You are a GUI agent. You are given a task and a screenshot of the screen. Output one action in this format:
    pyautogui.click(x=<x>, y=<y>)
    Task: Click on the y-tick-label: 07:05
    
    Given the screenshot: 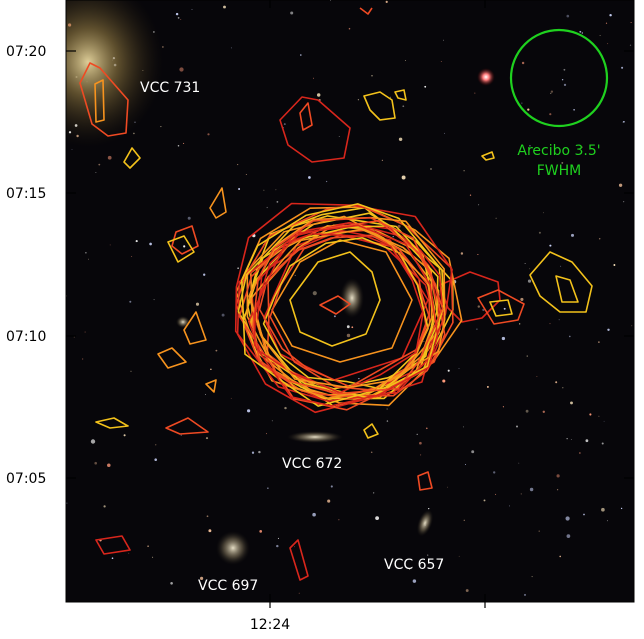 What is the action you would take?
    pyautogui.click(x=26, y=479)
    